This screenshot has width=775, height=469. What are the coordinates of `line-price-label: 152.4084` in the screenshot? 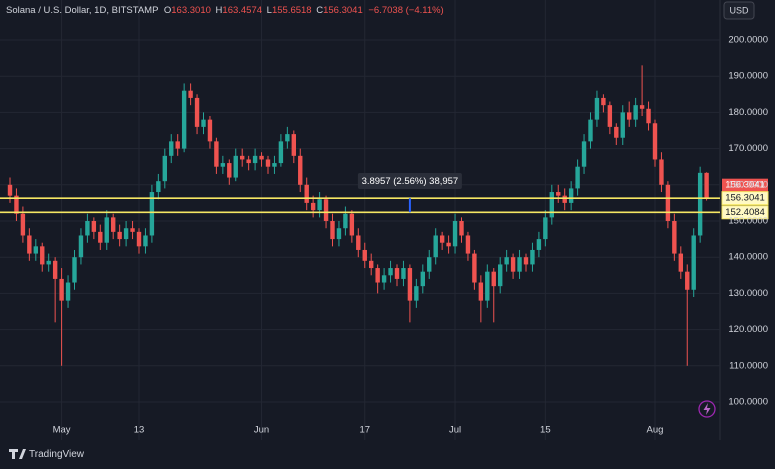 It's located at (745, 212).